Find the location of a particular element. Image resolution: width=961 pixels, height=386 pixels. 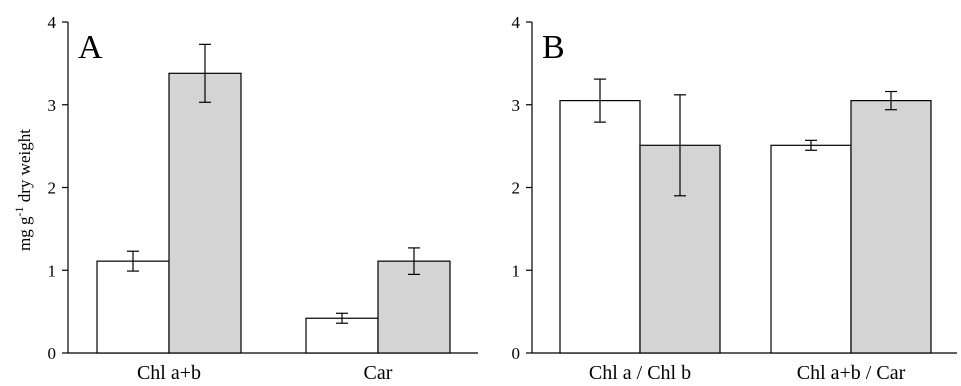

panel-label: A is located at coordinates (90, 47).